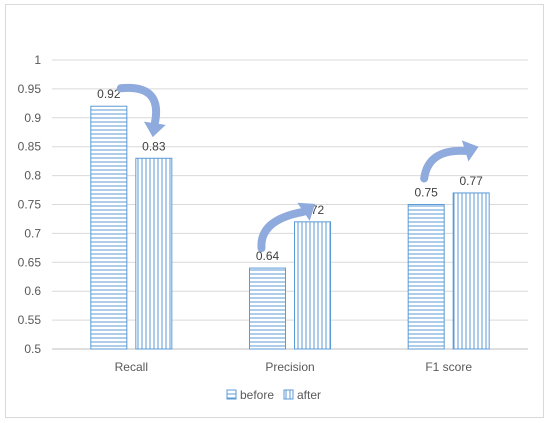 The image size is (550, 423). What do you see at coordinates (471, 271) in the screenshot?
I see `bar-after-f1-score` at bounding box center [471, 271].